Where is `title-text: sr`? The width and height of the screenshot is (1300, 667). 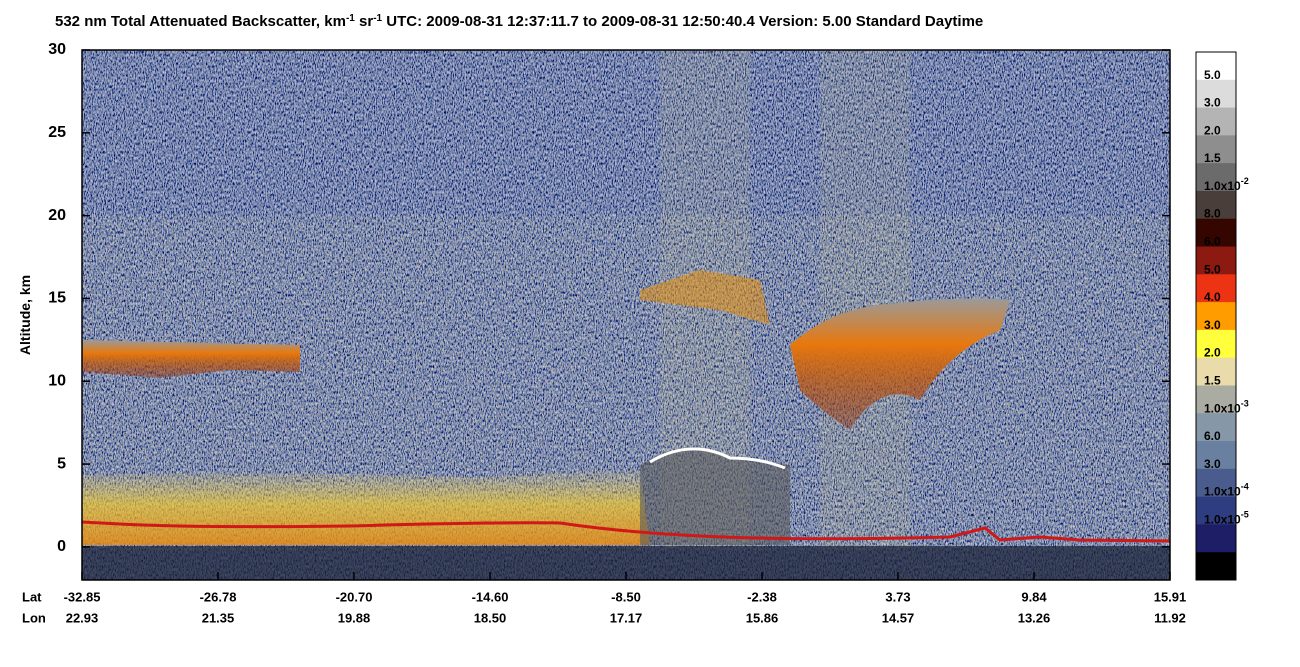
title-text: sr is located at coordinates (364, 21).